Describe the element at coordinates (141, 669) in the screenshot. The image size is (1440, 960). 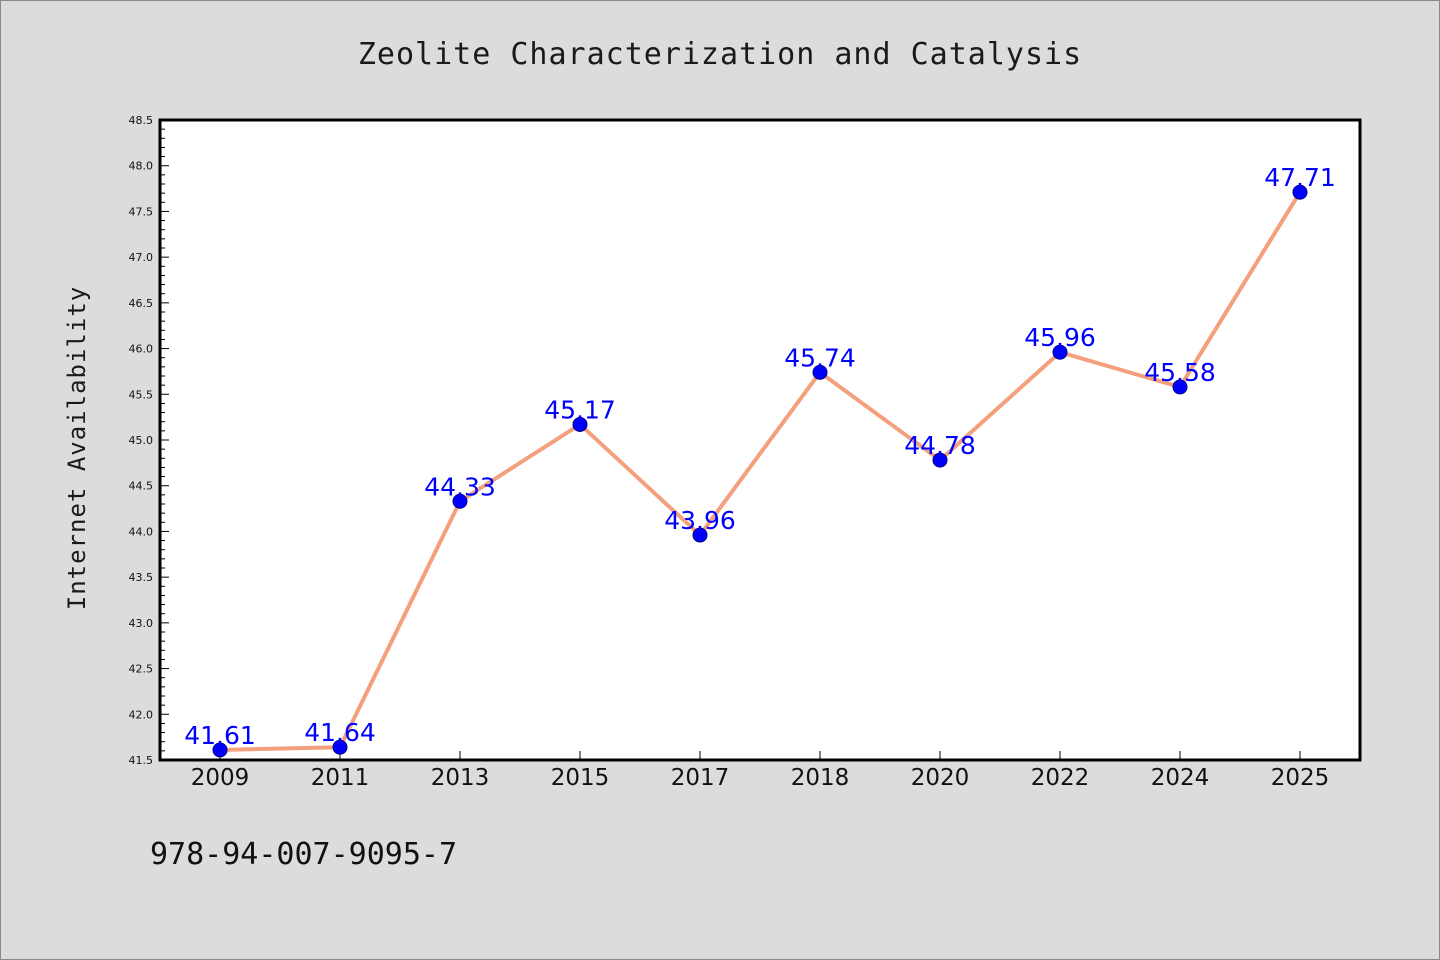
I see `y-tick-label: 42.5` at that location.